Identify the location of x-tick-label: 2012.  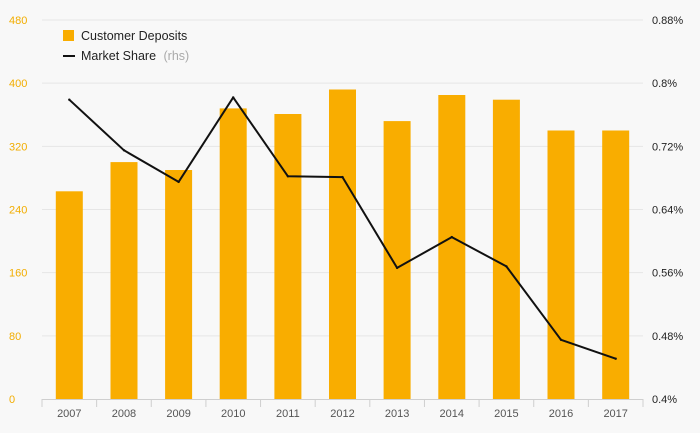
(342, 414).